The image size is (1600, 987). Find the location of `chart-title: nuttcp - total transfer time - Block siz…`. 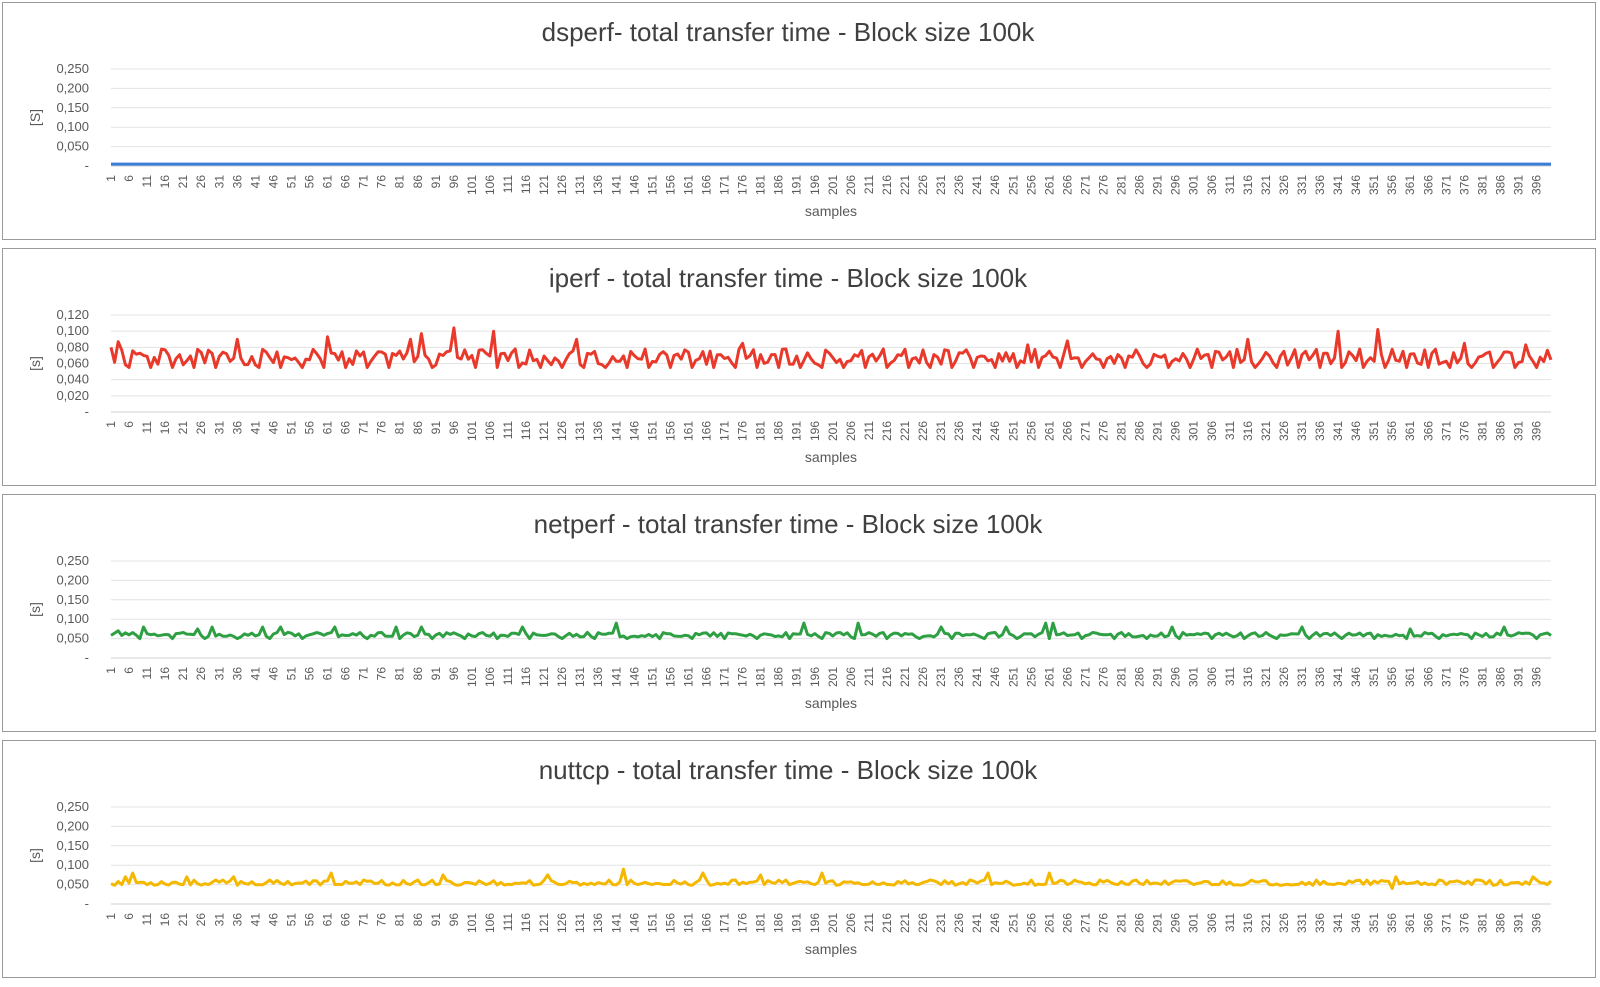

chart-title: nuttcp - total transfer time - Block siz… is located at coordinates (789, 770).